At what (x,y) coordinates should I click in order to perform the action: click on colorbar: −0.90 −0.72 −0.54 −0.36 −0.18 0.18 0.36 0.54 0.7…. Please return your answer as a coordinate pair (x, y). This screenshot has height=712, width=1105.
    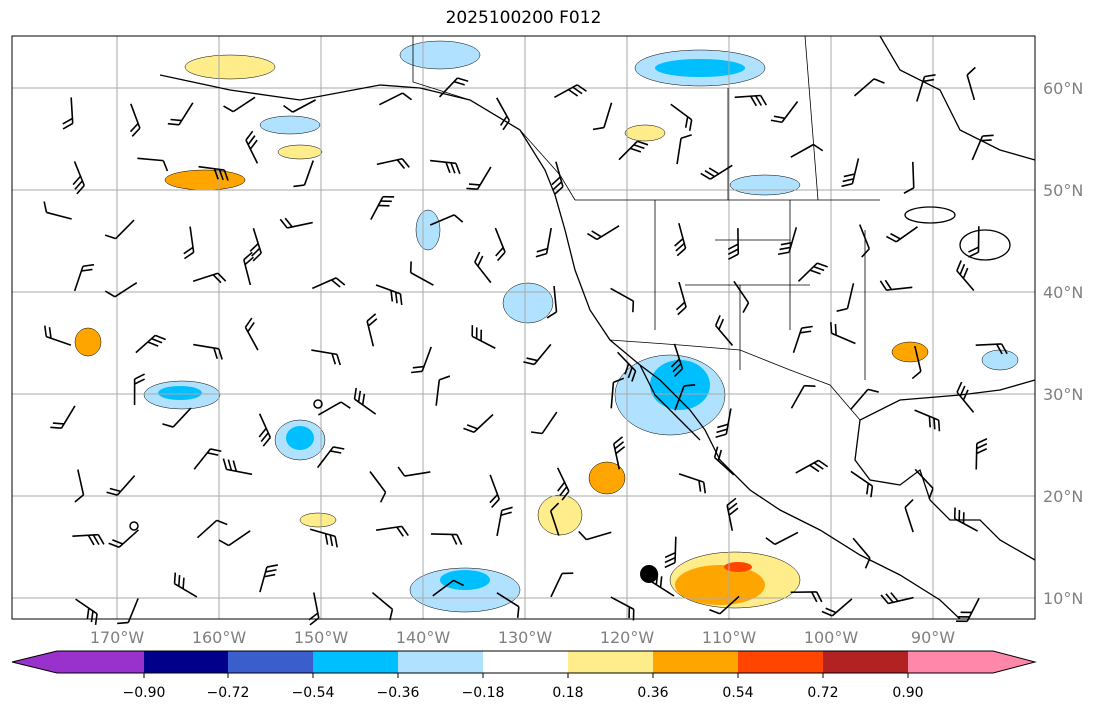
    Looking at the image, I should click on (524, 675).